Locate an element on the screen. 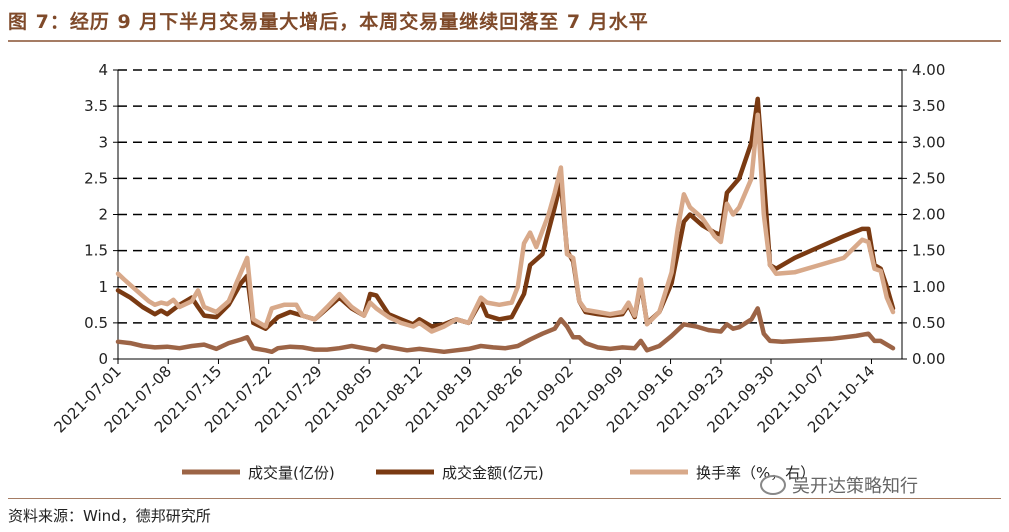  y-left-tick-label: 3 is located at coordinates (103, 142).